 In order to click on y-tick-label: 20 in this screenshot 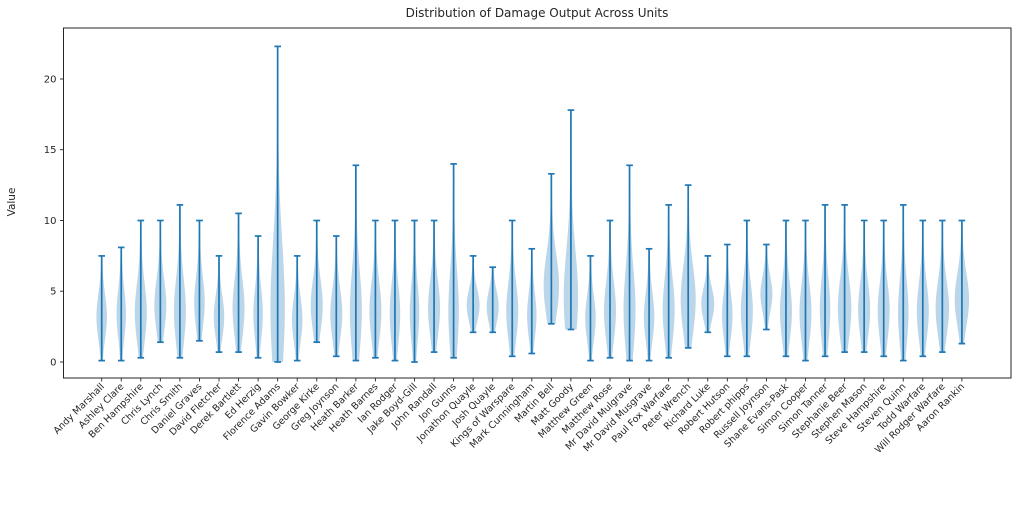, I will do `click(50, 80)`.